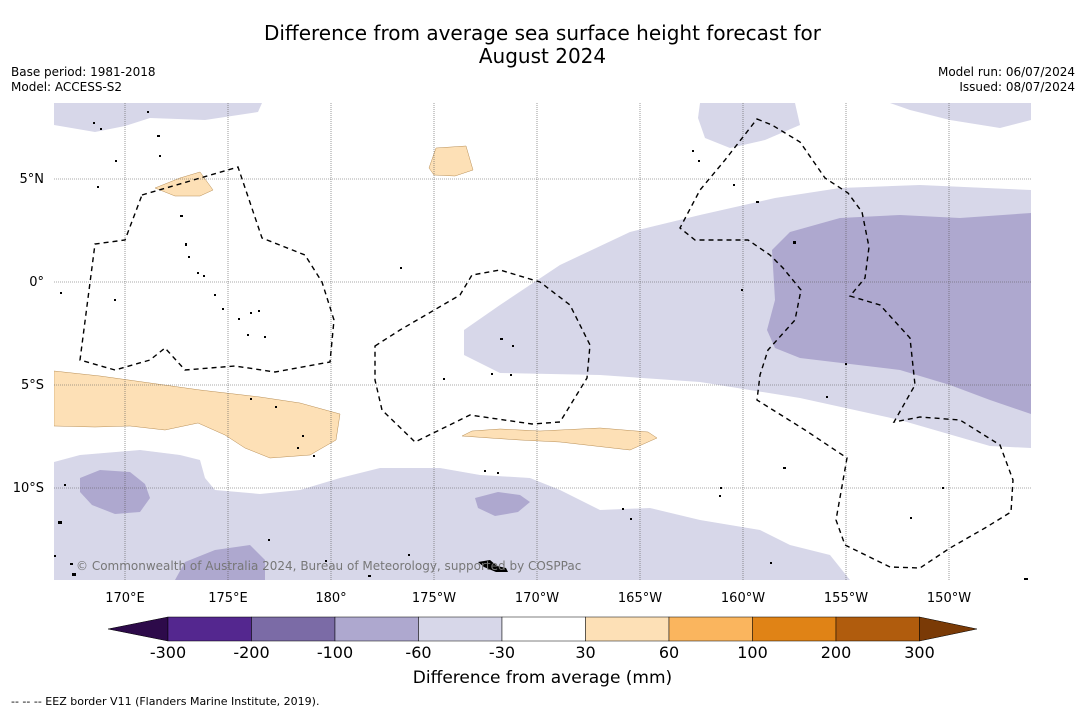  What do you see at coordinates (36, 282) in the screenshot?
I see `lat-label: 0°` at bounding box center [36, 282].